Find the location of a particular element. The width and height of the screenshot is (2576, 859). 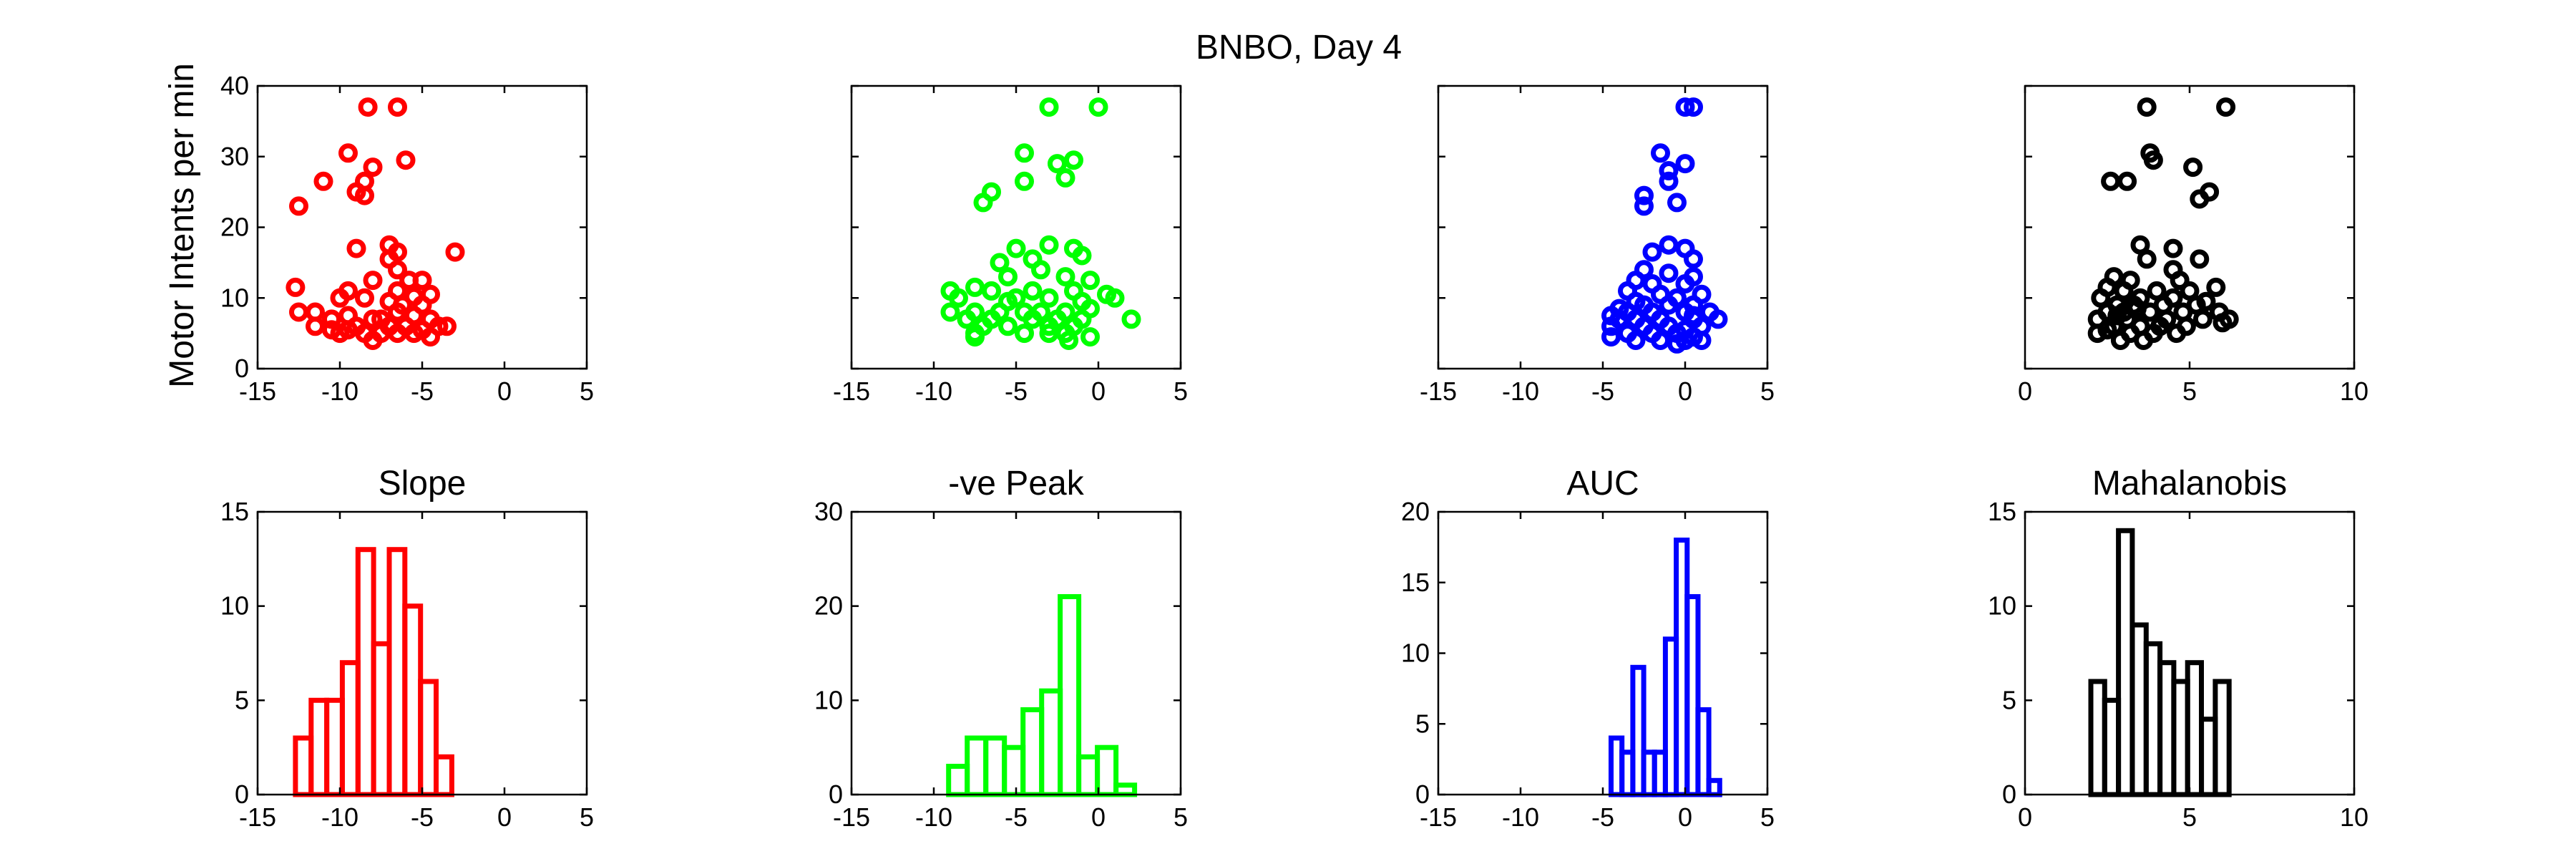

auc-scatter-panel: -15 -10 -5 0 5 is located at coordinates (1597, 245).